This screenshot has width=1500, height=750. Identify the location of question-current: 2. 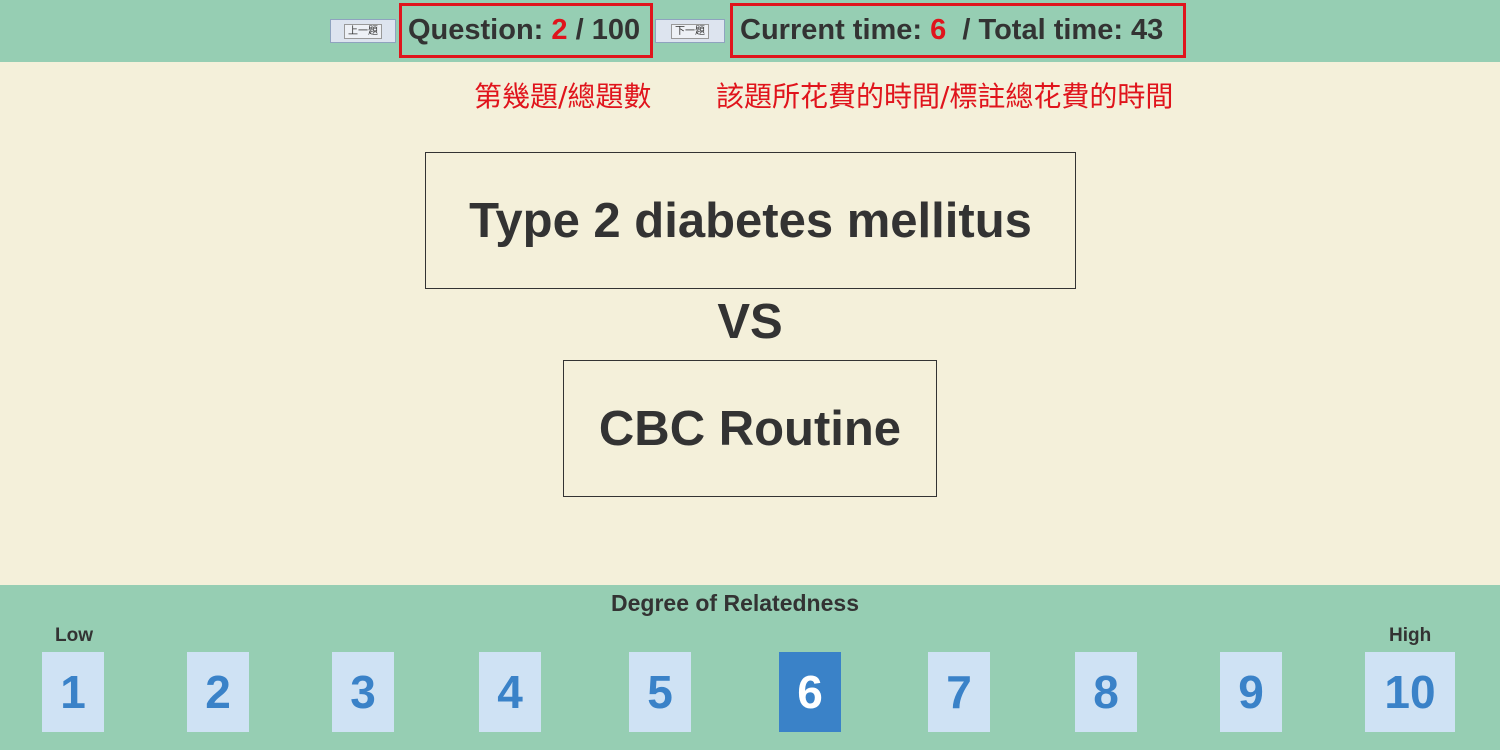
(559, 30).